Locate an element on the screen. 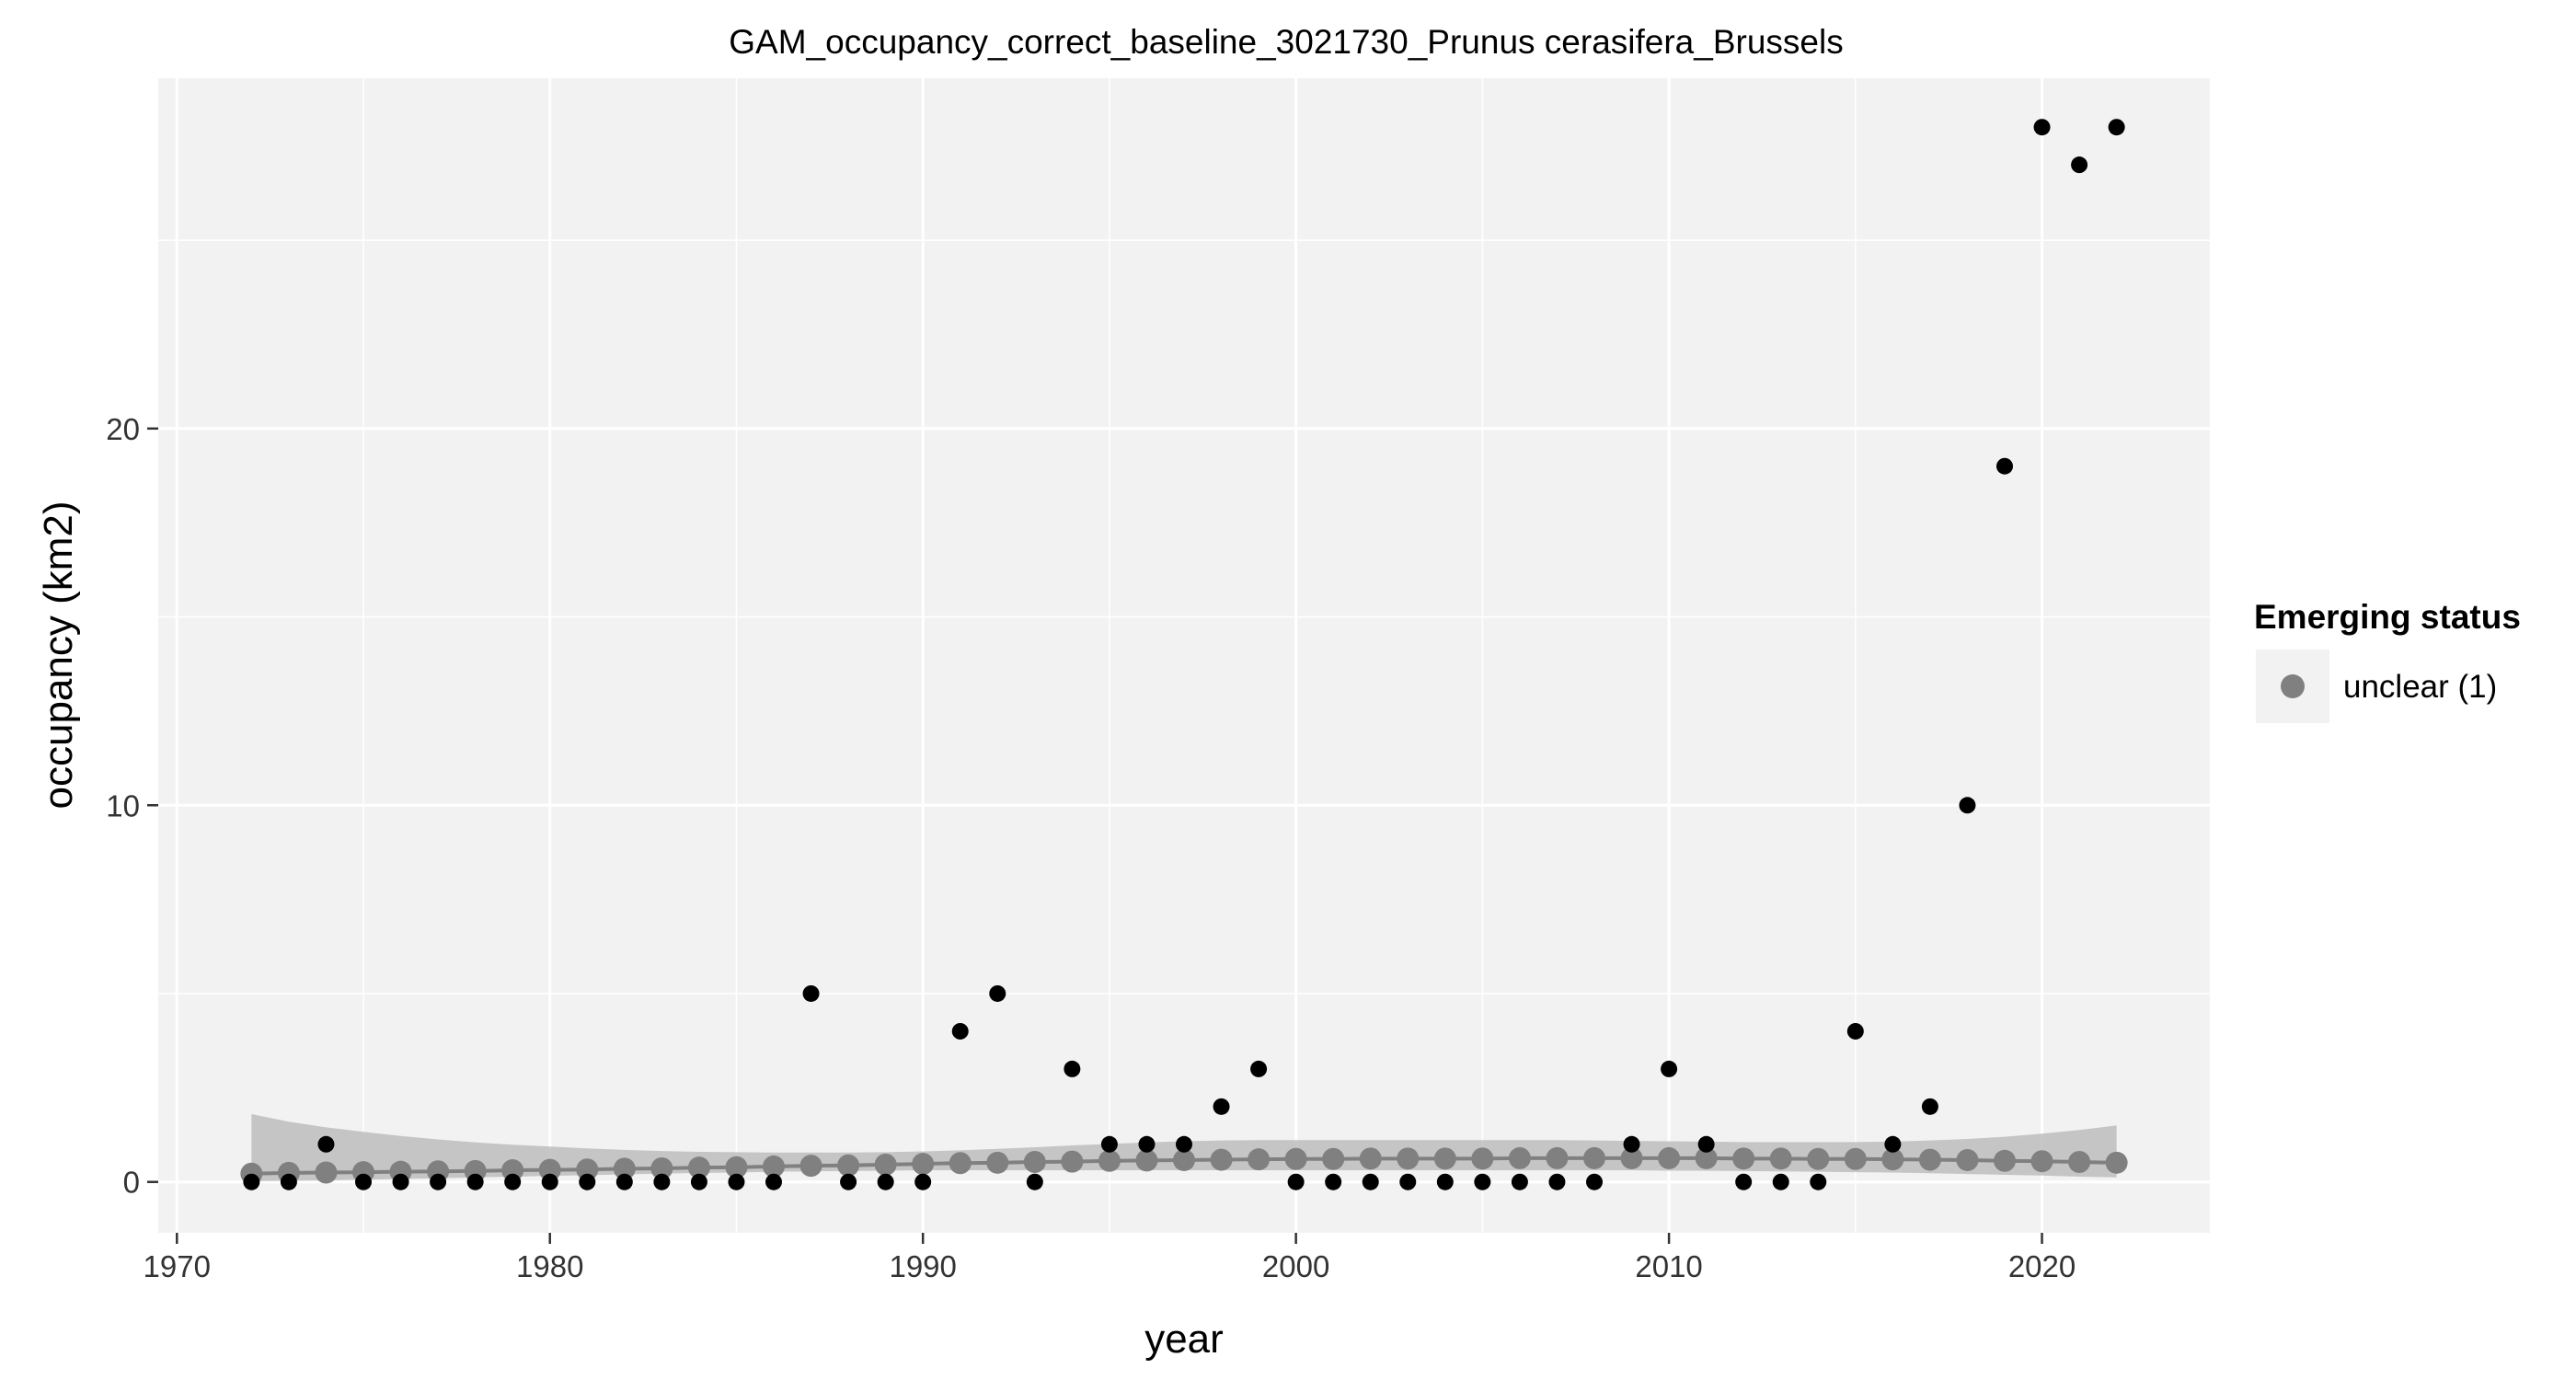  x-tick-label: 1980 is located at coordinates (549, 1266).